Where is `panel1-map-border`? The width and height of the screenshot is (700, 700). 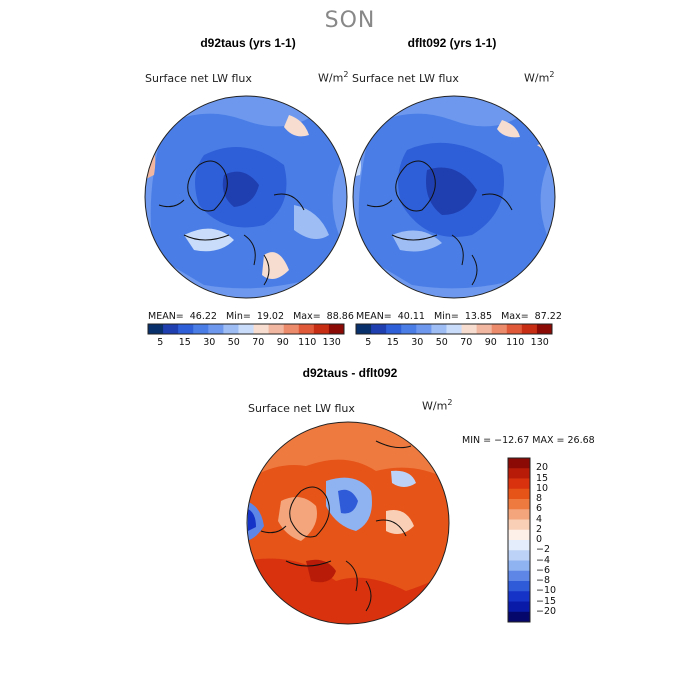
panel1-map-border is located at coordinates (246, 197).